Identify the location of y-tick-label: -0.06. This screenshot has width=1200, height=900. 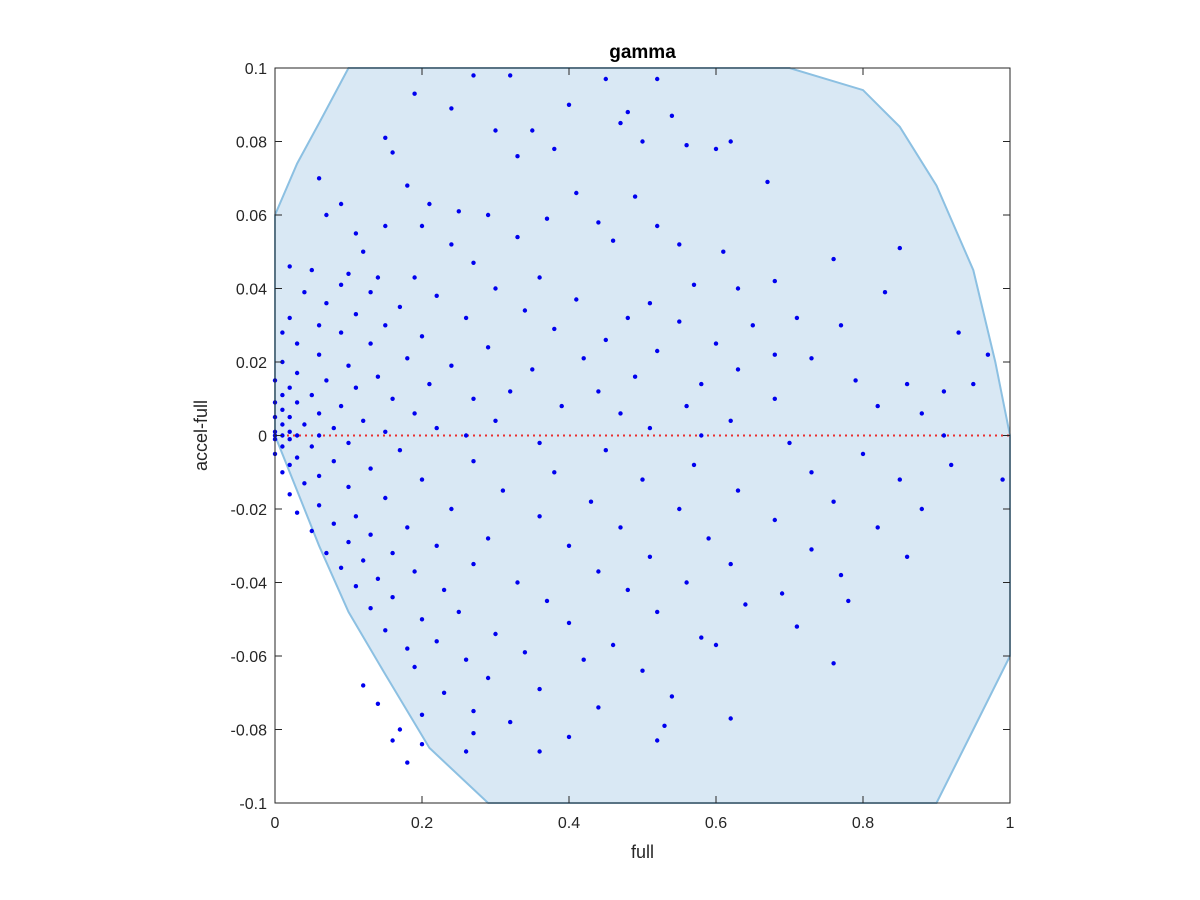
(249, 657).